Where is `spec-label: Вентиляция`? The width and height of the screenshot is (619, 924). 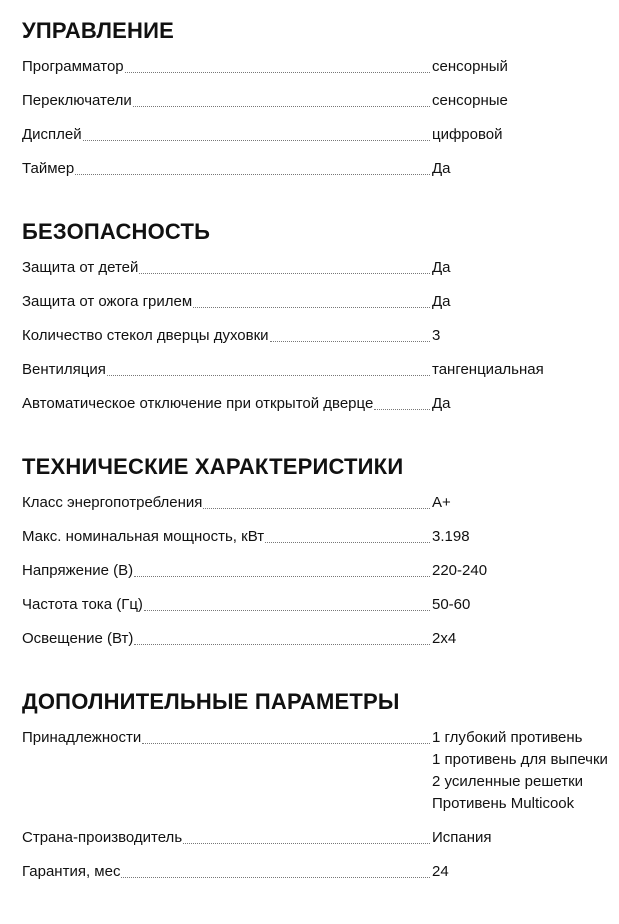
spec-label: Вентиляция is located at coordinates (64, 369).